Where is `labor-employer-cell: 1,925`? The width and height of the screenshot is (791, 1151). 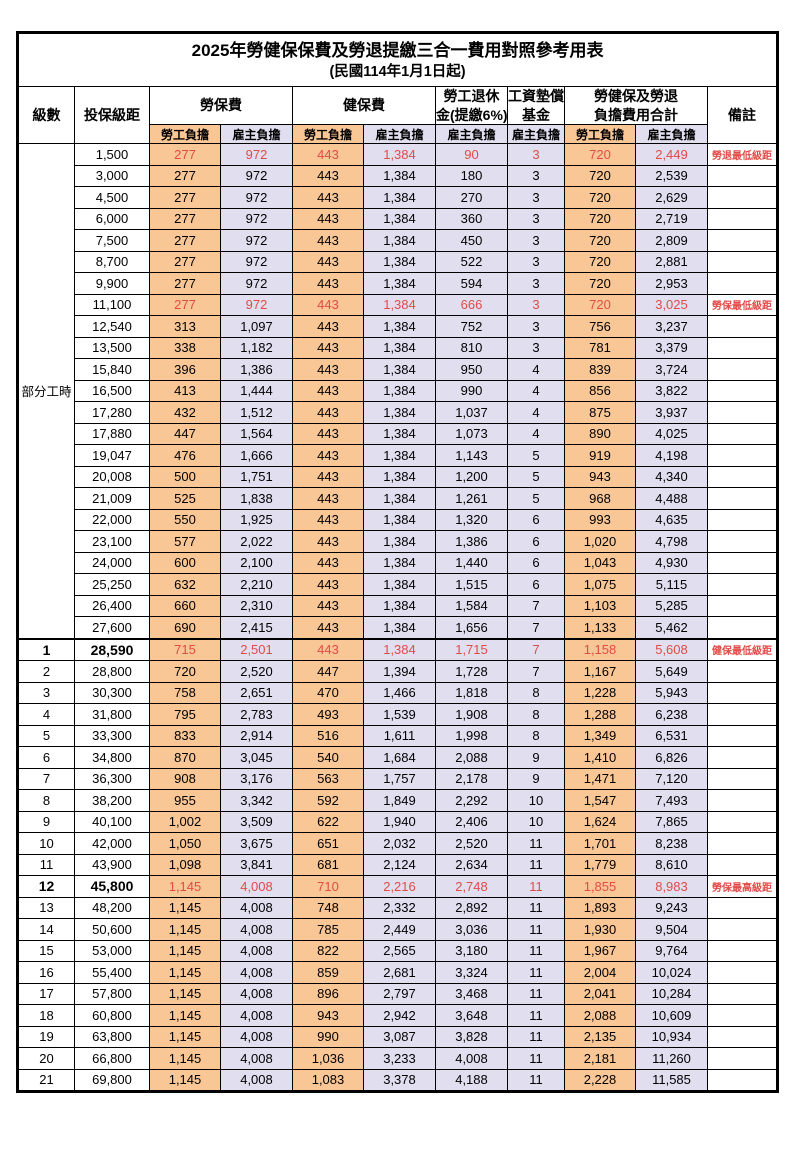 labor-employer-cell: 1,925 is located at coordinates (256, 519).